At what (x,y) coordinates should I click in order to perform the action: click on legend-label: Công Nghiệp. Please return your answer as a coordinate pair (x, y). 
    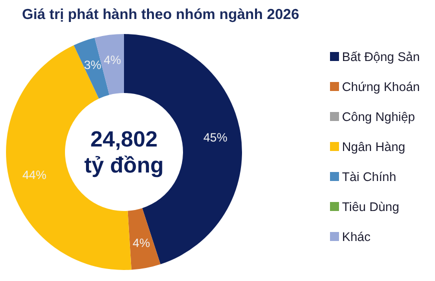
    Looking at the image, I should click on (379, 117).